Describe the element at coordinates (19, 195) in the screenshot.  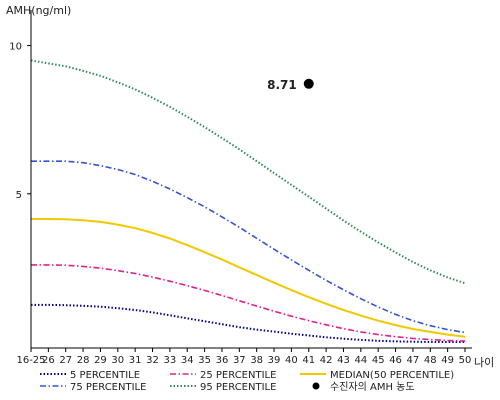
I see `y-tick-label: 5` at that location.